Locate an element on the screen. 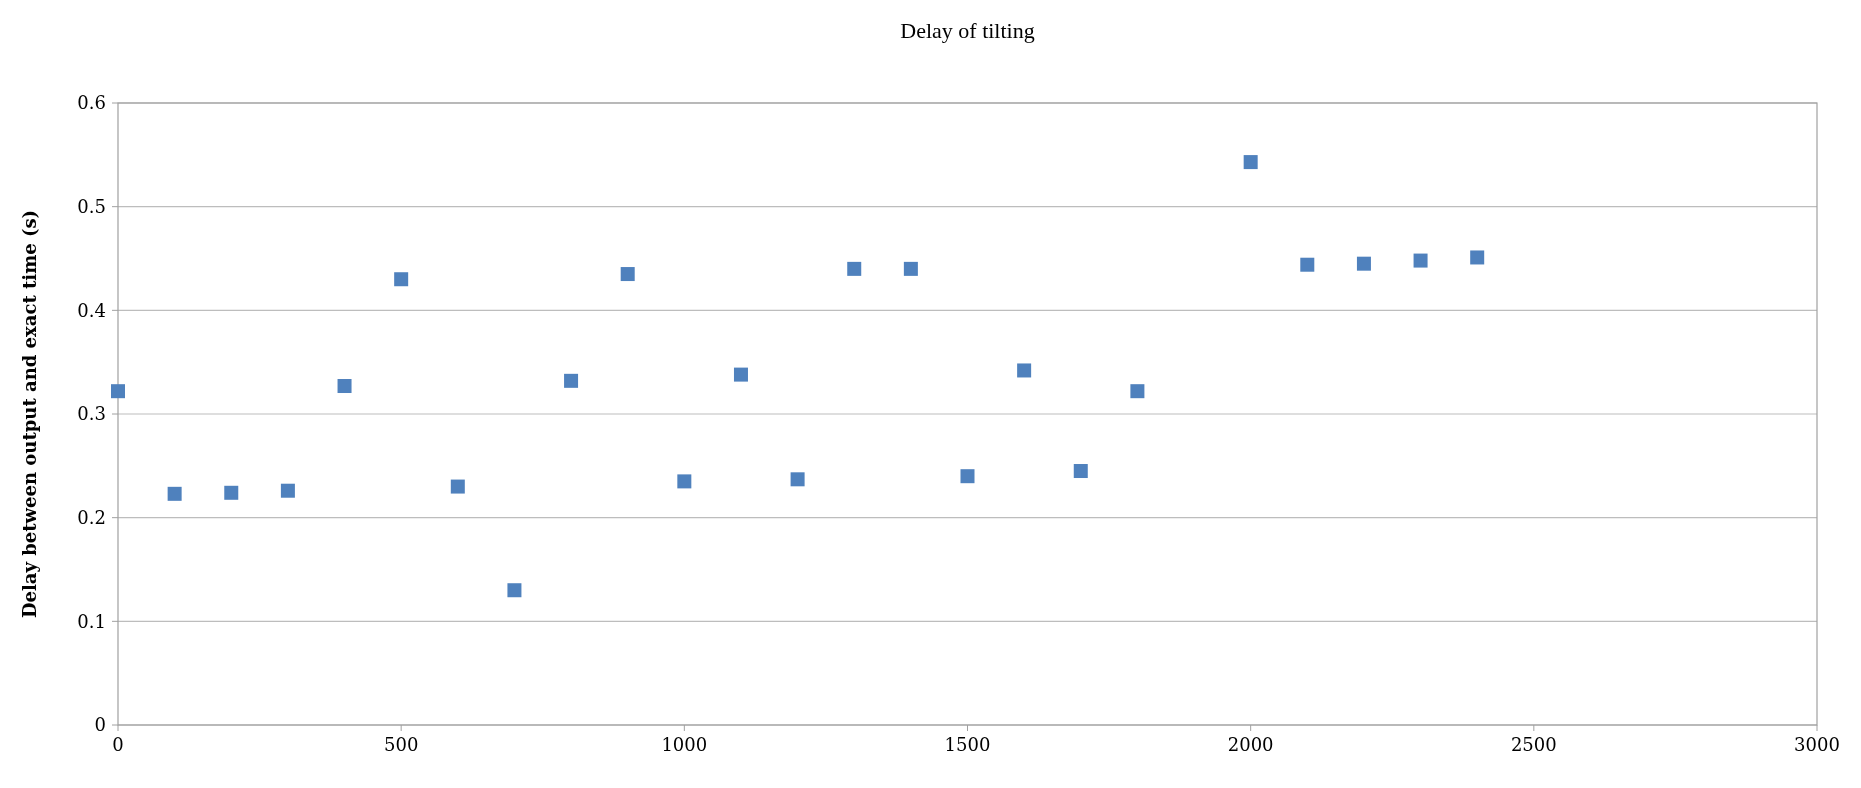  x-tick-label: 1500 is located at coordinates (967, 744).